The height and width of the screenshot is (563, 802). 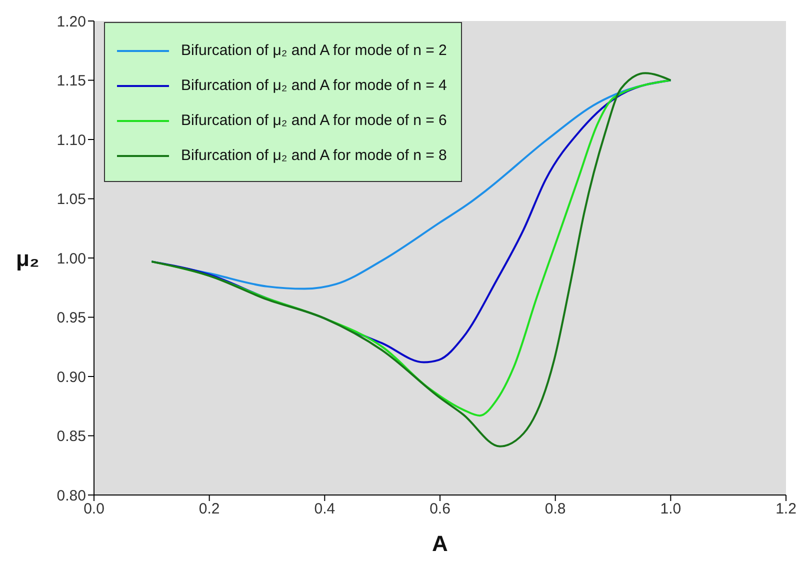 What do you see at coordinates (314, 50) in the screenshot?
I see `legend-label: Bifurcation of μ₂ and A for mode of n = 2` at bounding box center [314, 50].